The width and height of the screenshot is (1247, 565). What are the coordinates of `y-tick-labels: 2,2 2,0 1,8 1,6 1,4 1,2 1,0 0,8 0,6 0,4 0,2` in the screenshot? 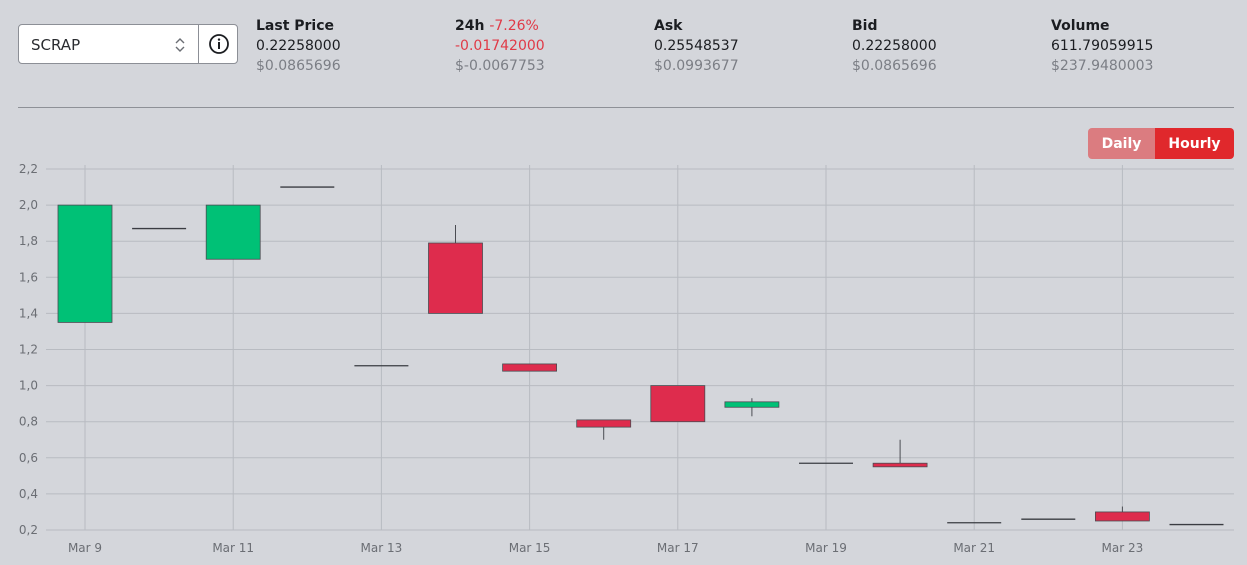 It's located at (28, 349).